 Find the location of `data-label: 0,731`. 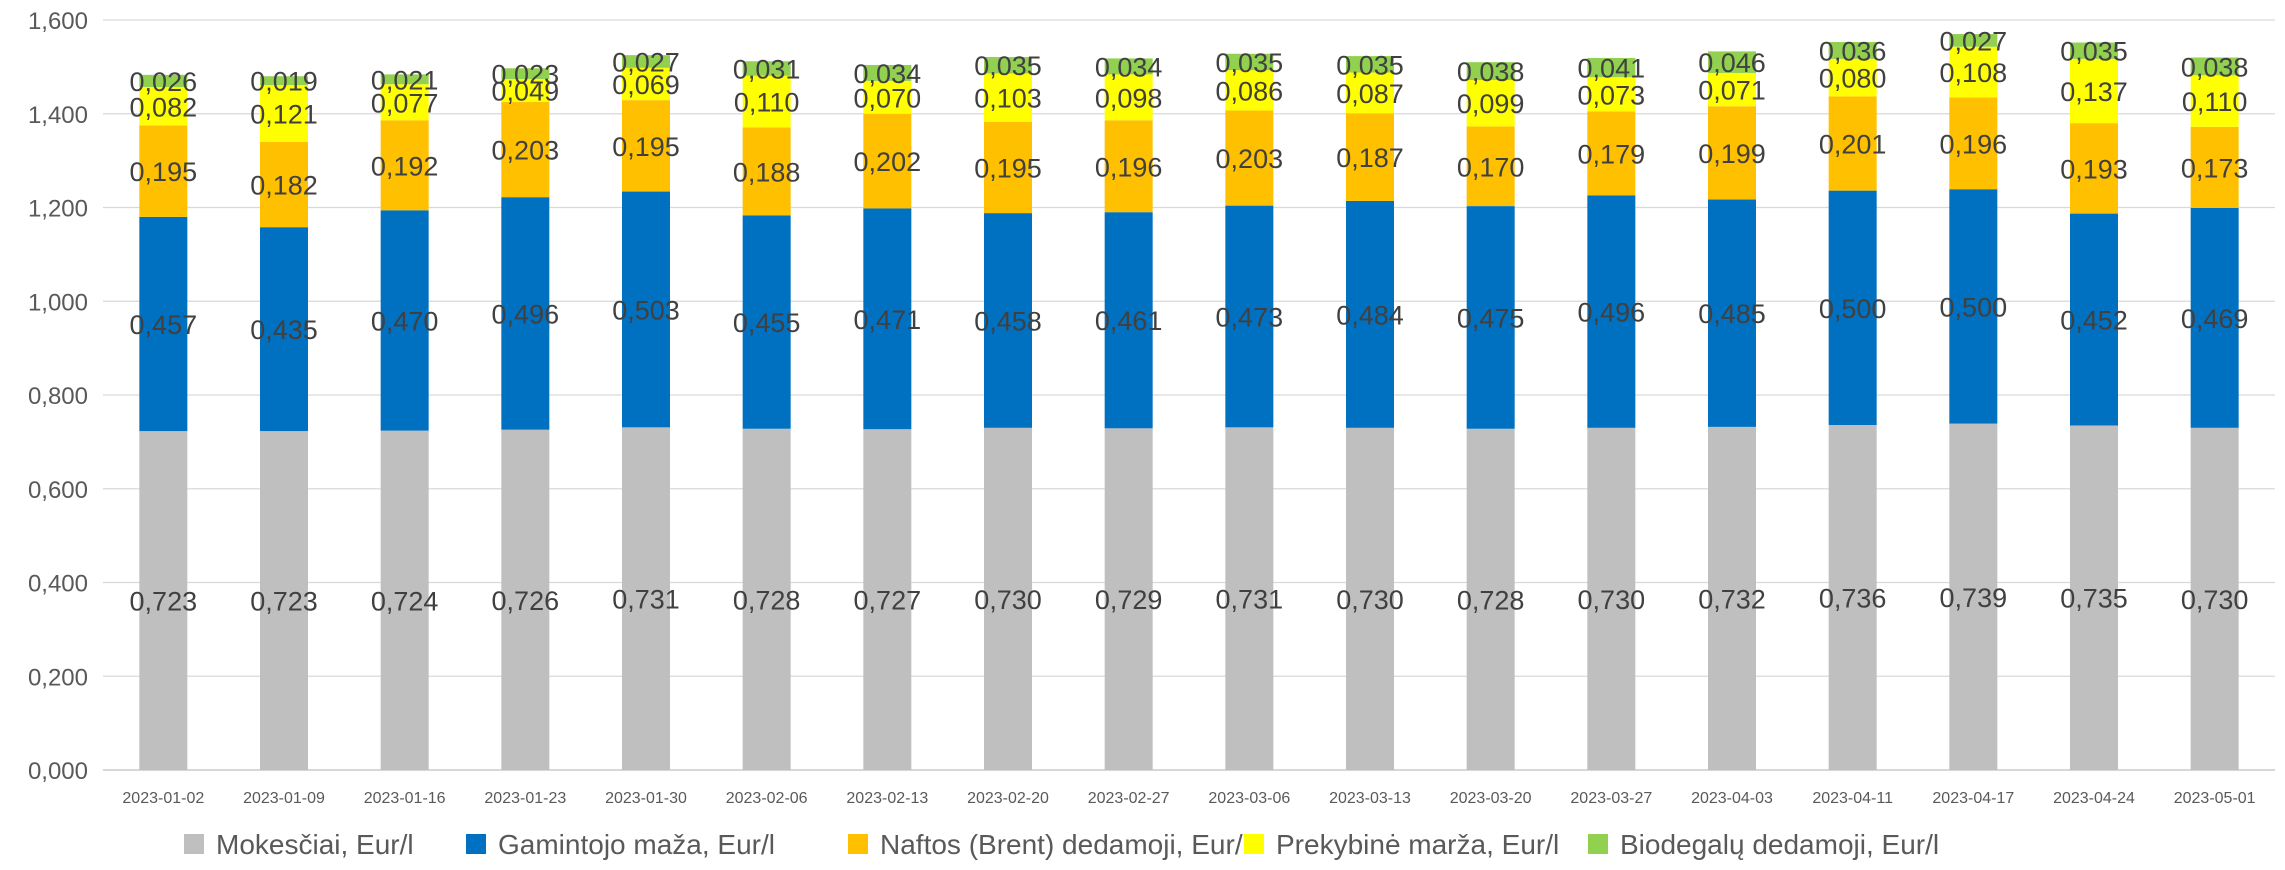

data-label: 0,731 is located at coordinates (1250, 600).